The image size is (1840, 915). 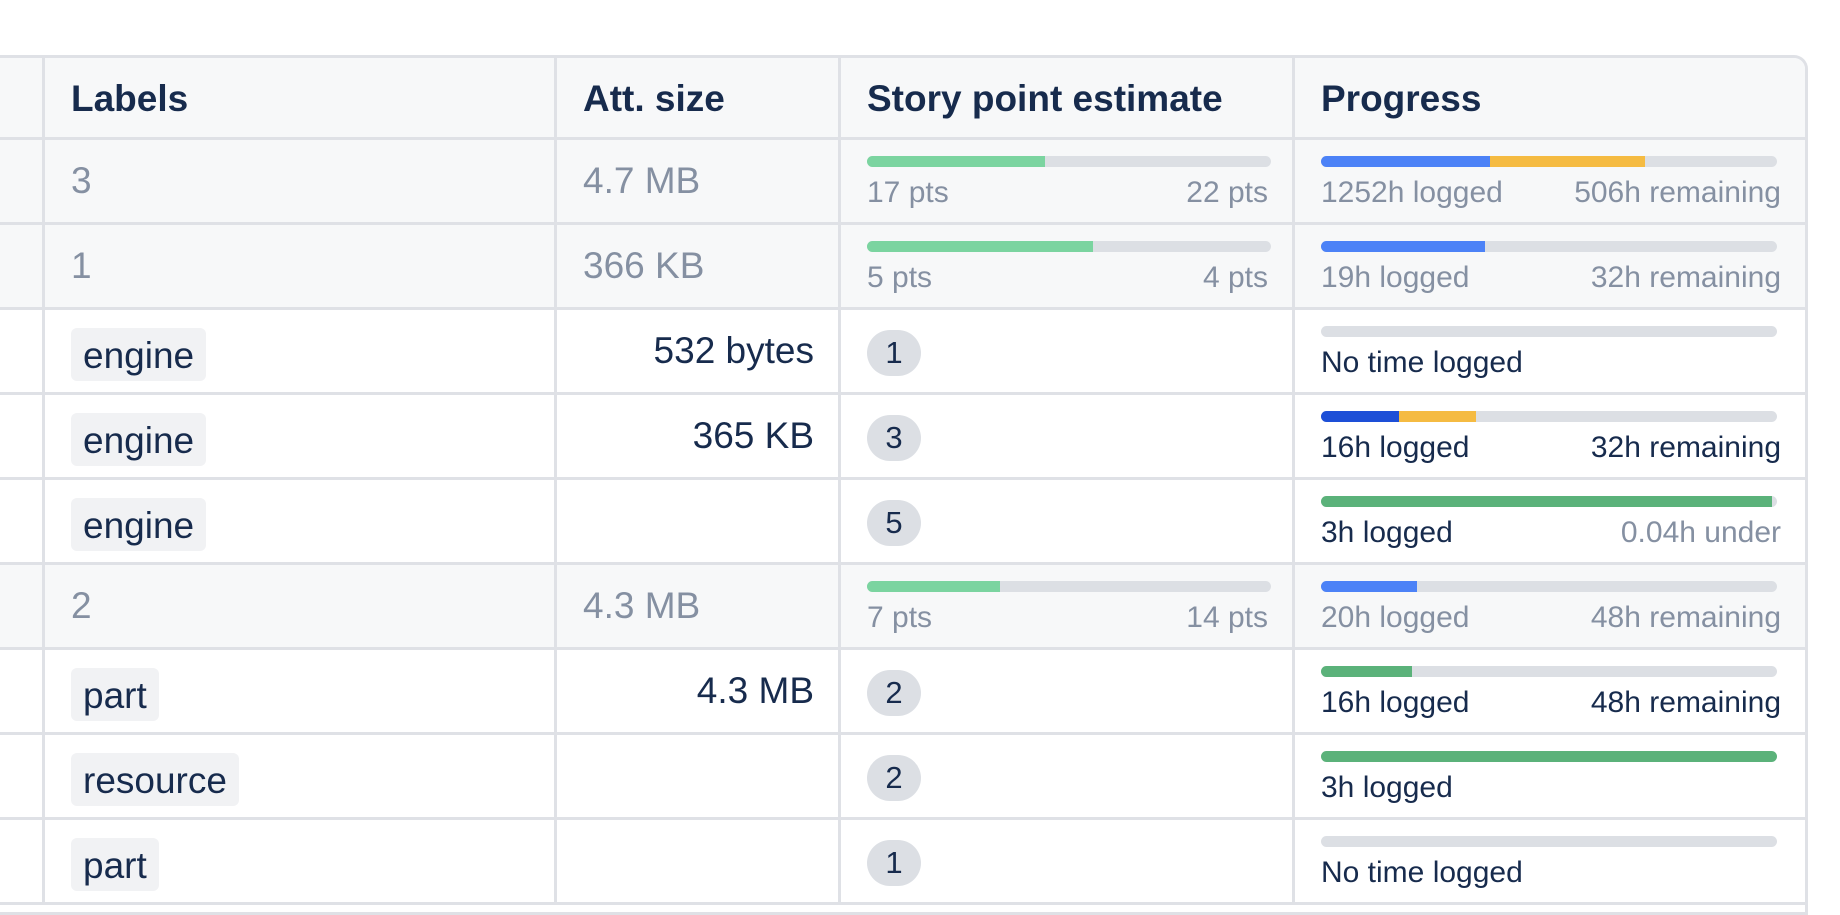 What do you see at coordinates (1550, 97) in the screenshot?
I see `header-progress: Progress` at bounding box center [1550, 97].